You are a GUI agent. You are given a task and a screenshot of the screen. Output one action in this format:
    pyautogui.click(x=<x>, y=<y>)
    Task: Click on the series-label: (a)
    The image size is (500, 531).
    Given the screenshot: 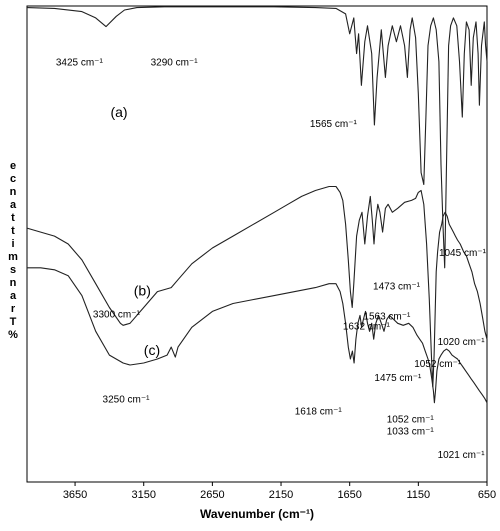 What is the action you would take?
    pyautogui.click(x=118, y=112)
    